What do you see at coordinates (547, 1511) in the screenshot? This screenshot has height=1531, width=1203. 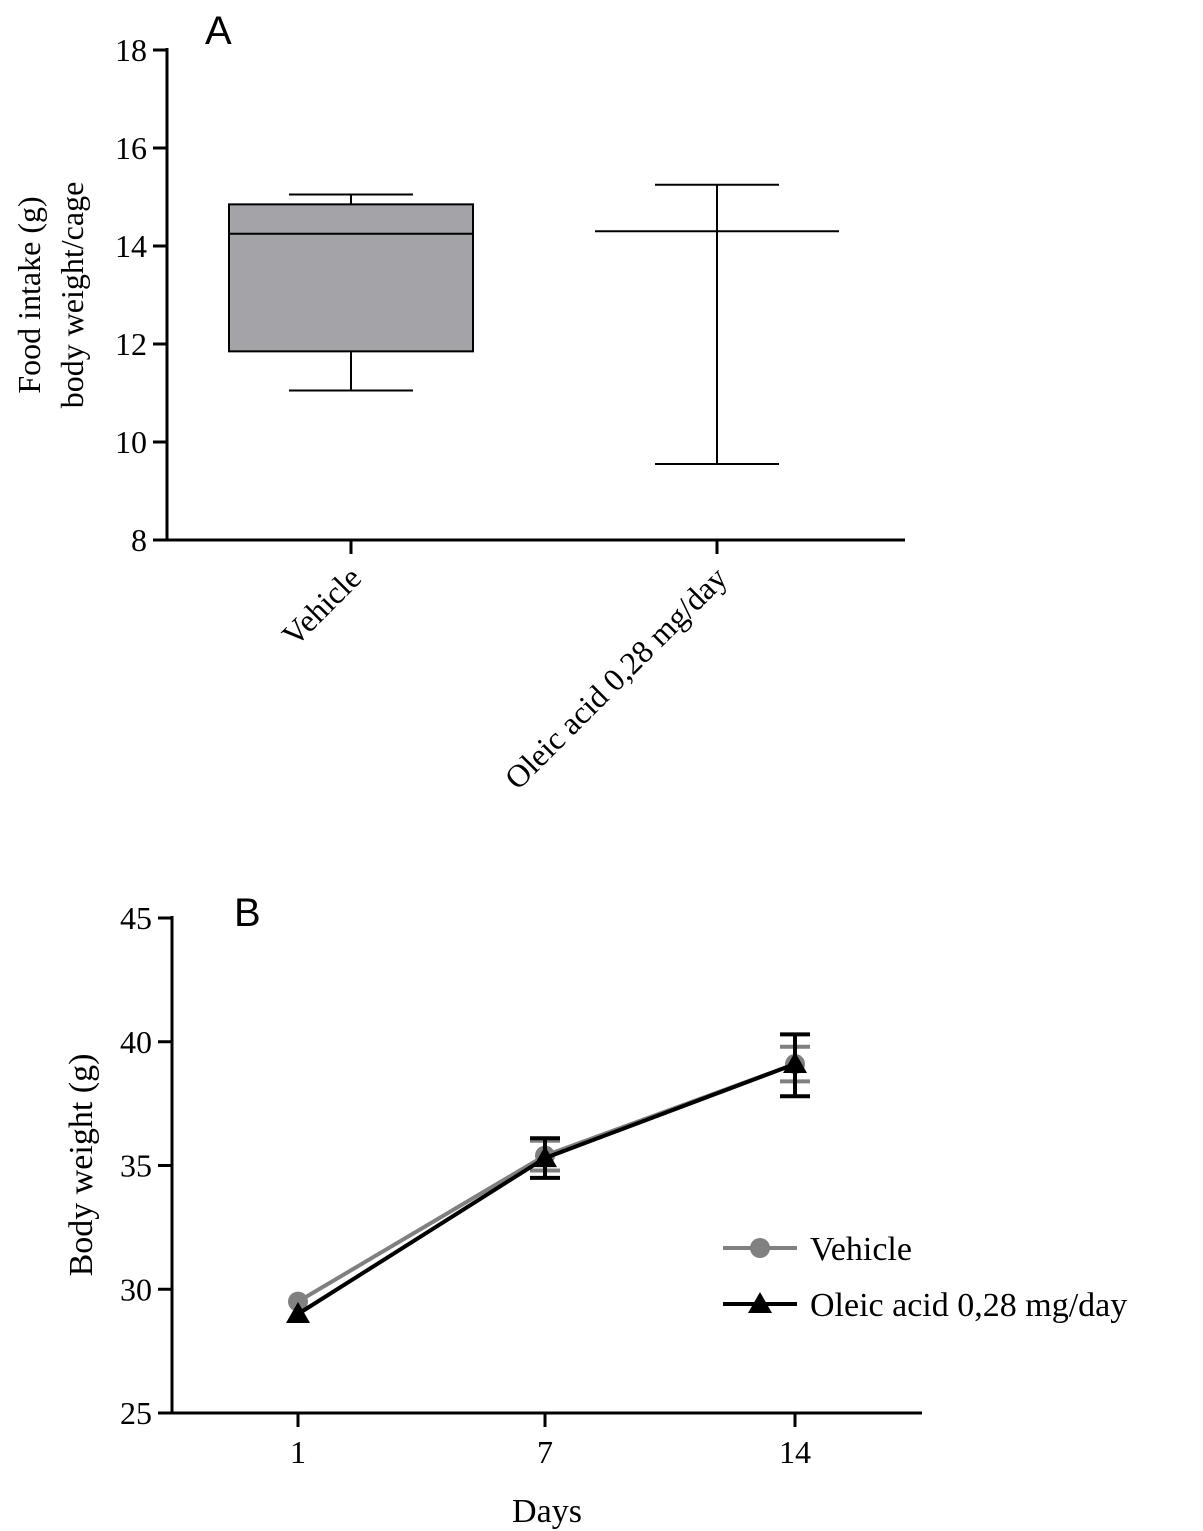 I see `x-axis-label-b: Days` at bounding box center [547, 1511].